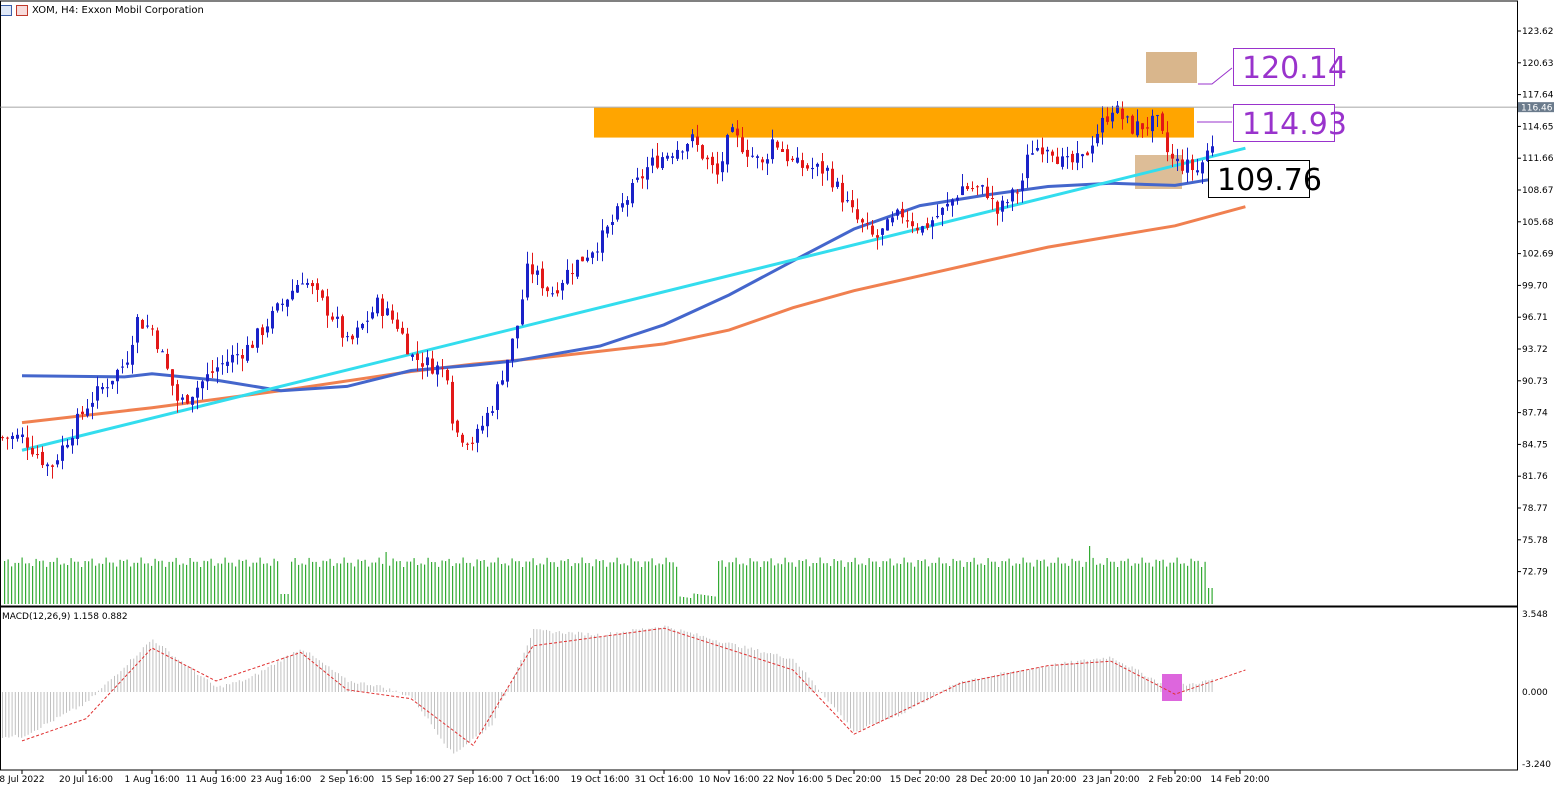 The height and width of the screenshot is (795, 1567). I want to click on macd-indicator-label: MACD(12,26,9) 1.158 0.882, so click(65, 617).